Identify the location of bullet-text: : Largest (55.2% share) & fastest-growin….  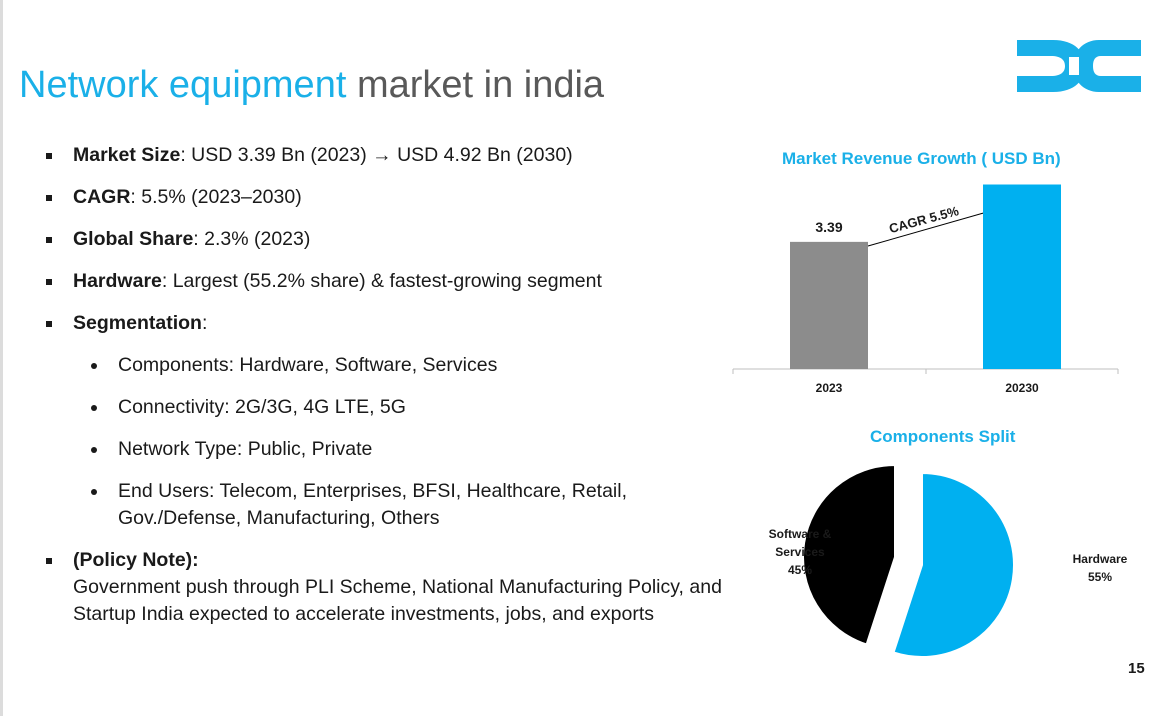
(381, 281).